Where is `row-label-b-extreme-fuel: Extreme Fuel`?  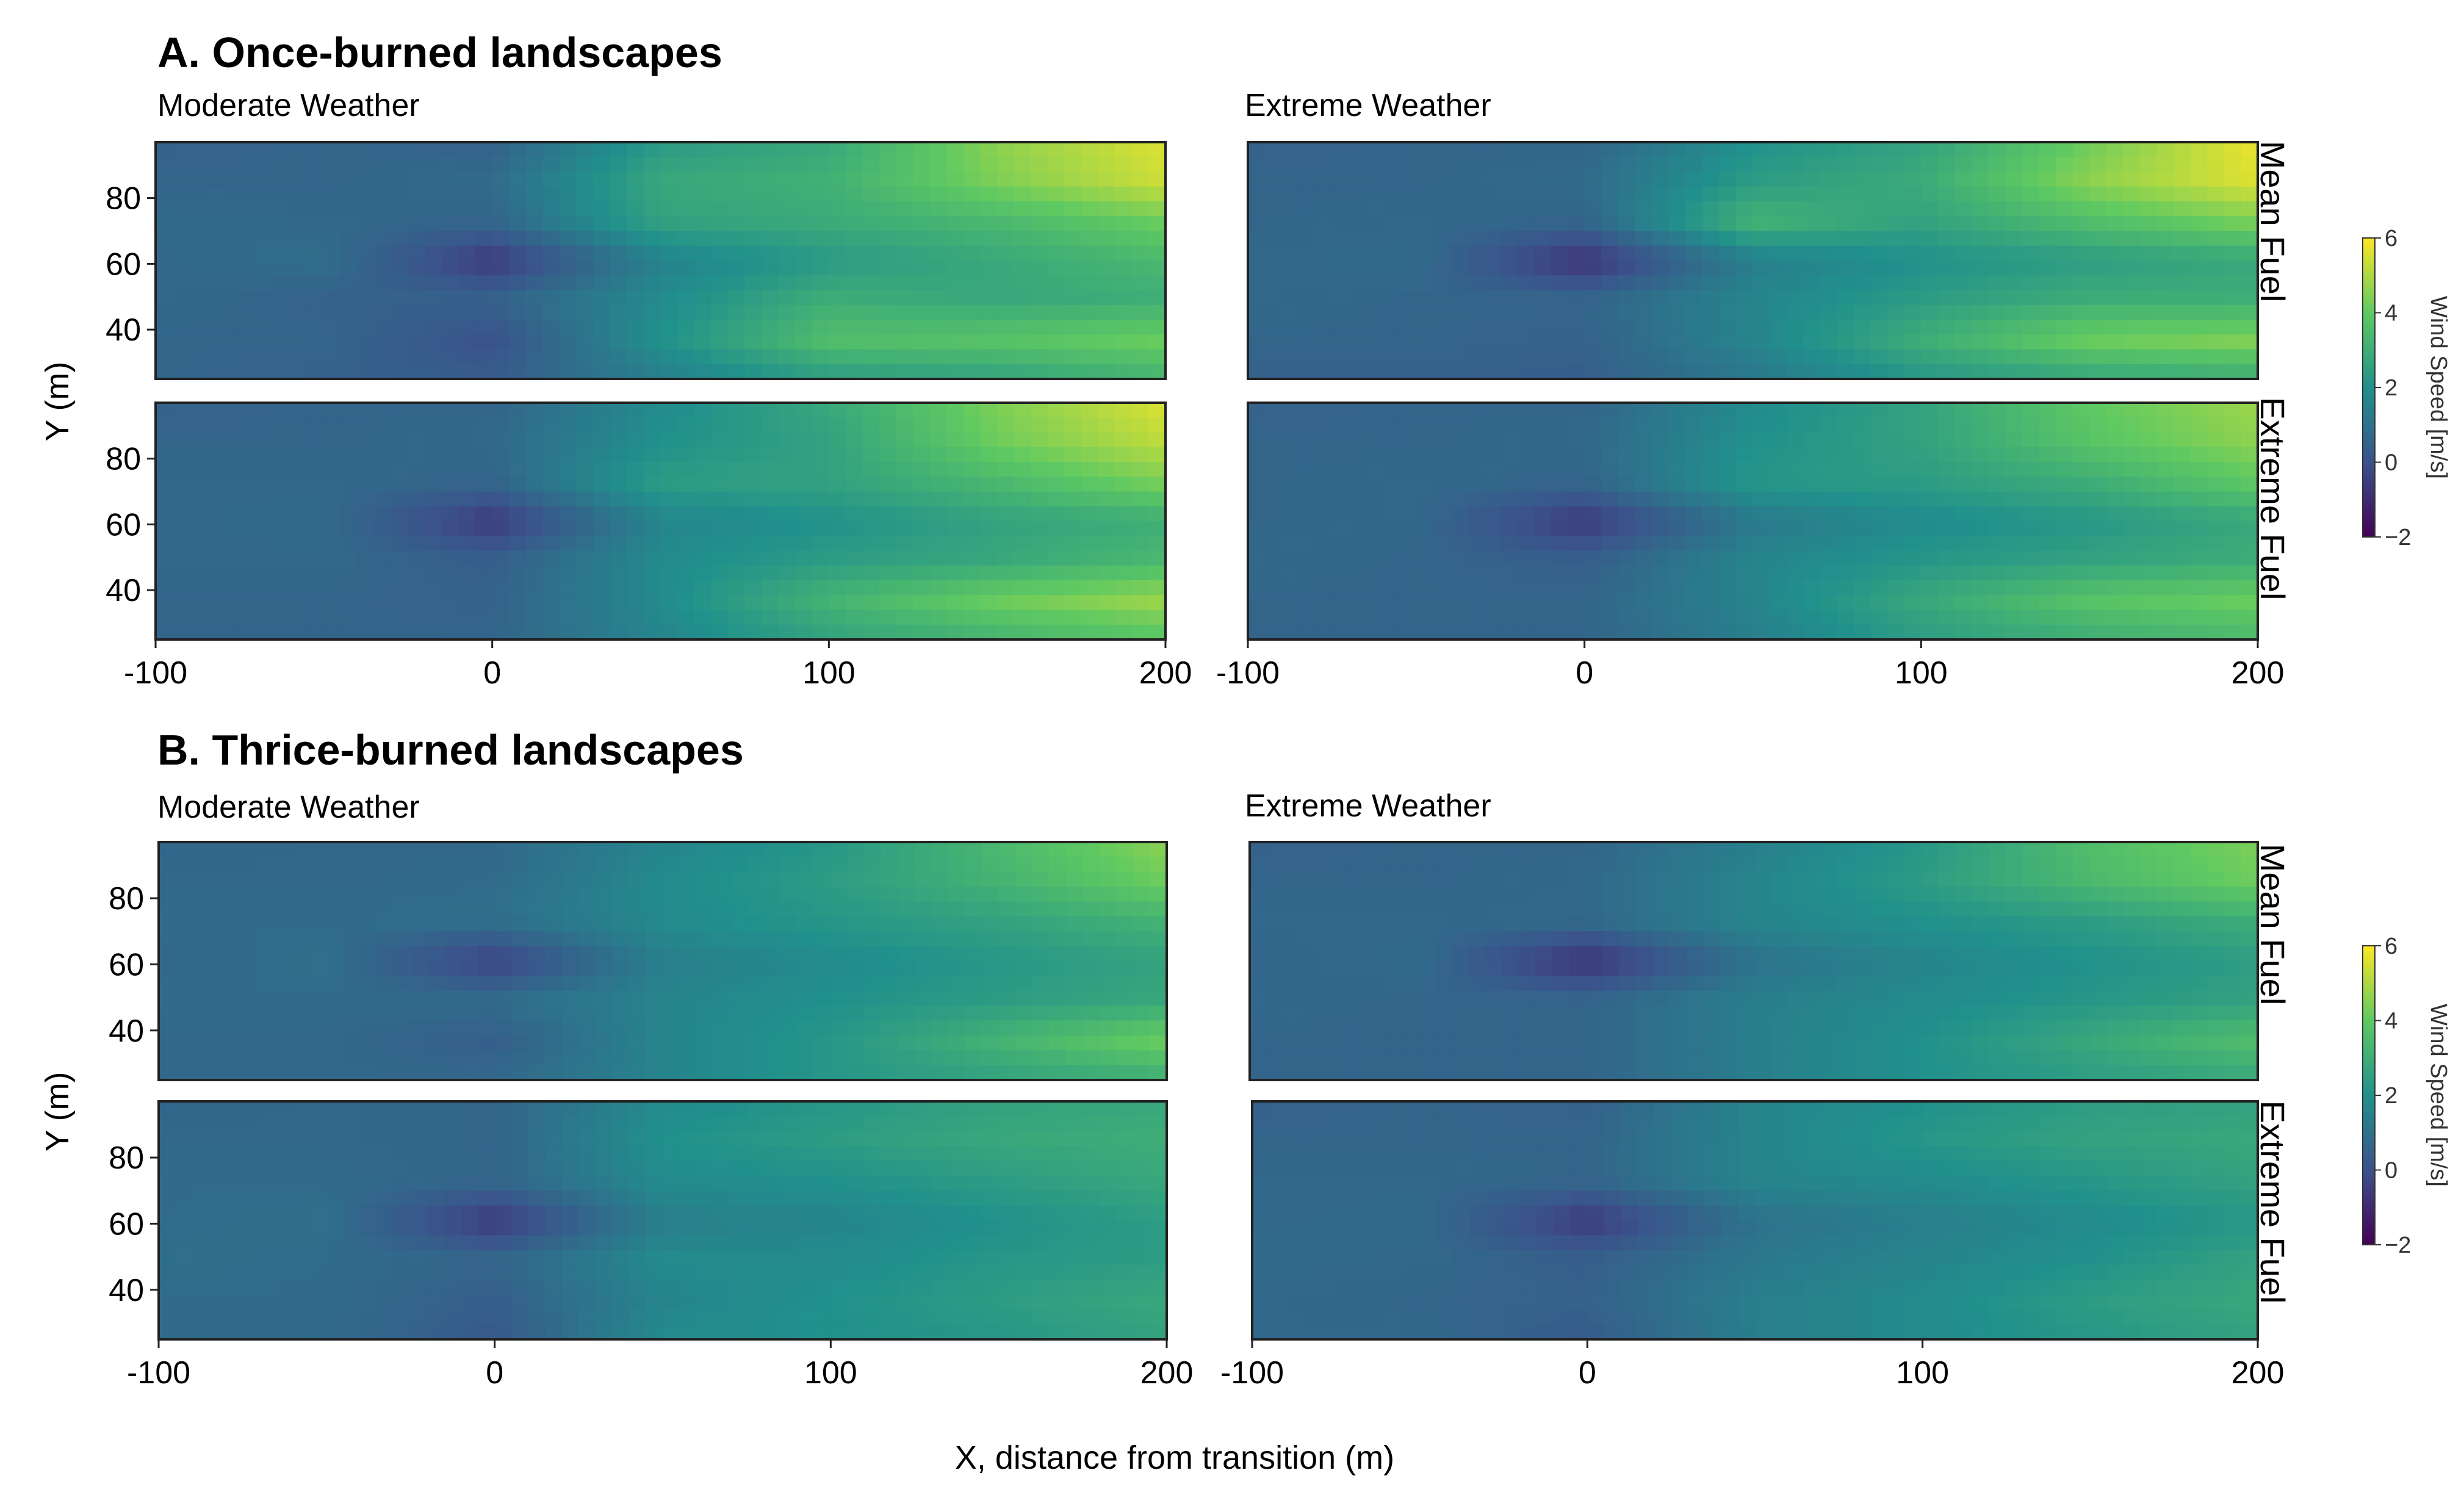 row-label-b-extreme-fuel: Extreme Fuel is located at coordinates (2272, 1203).